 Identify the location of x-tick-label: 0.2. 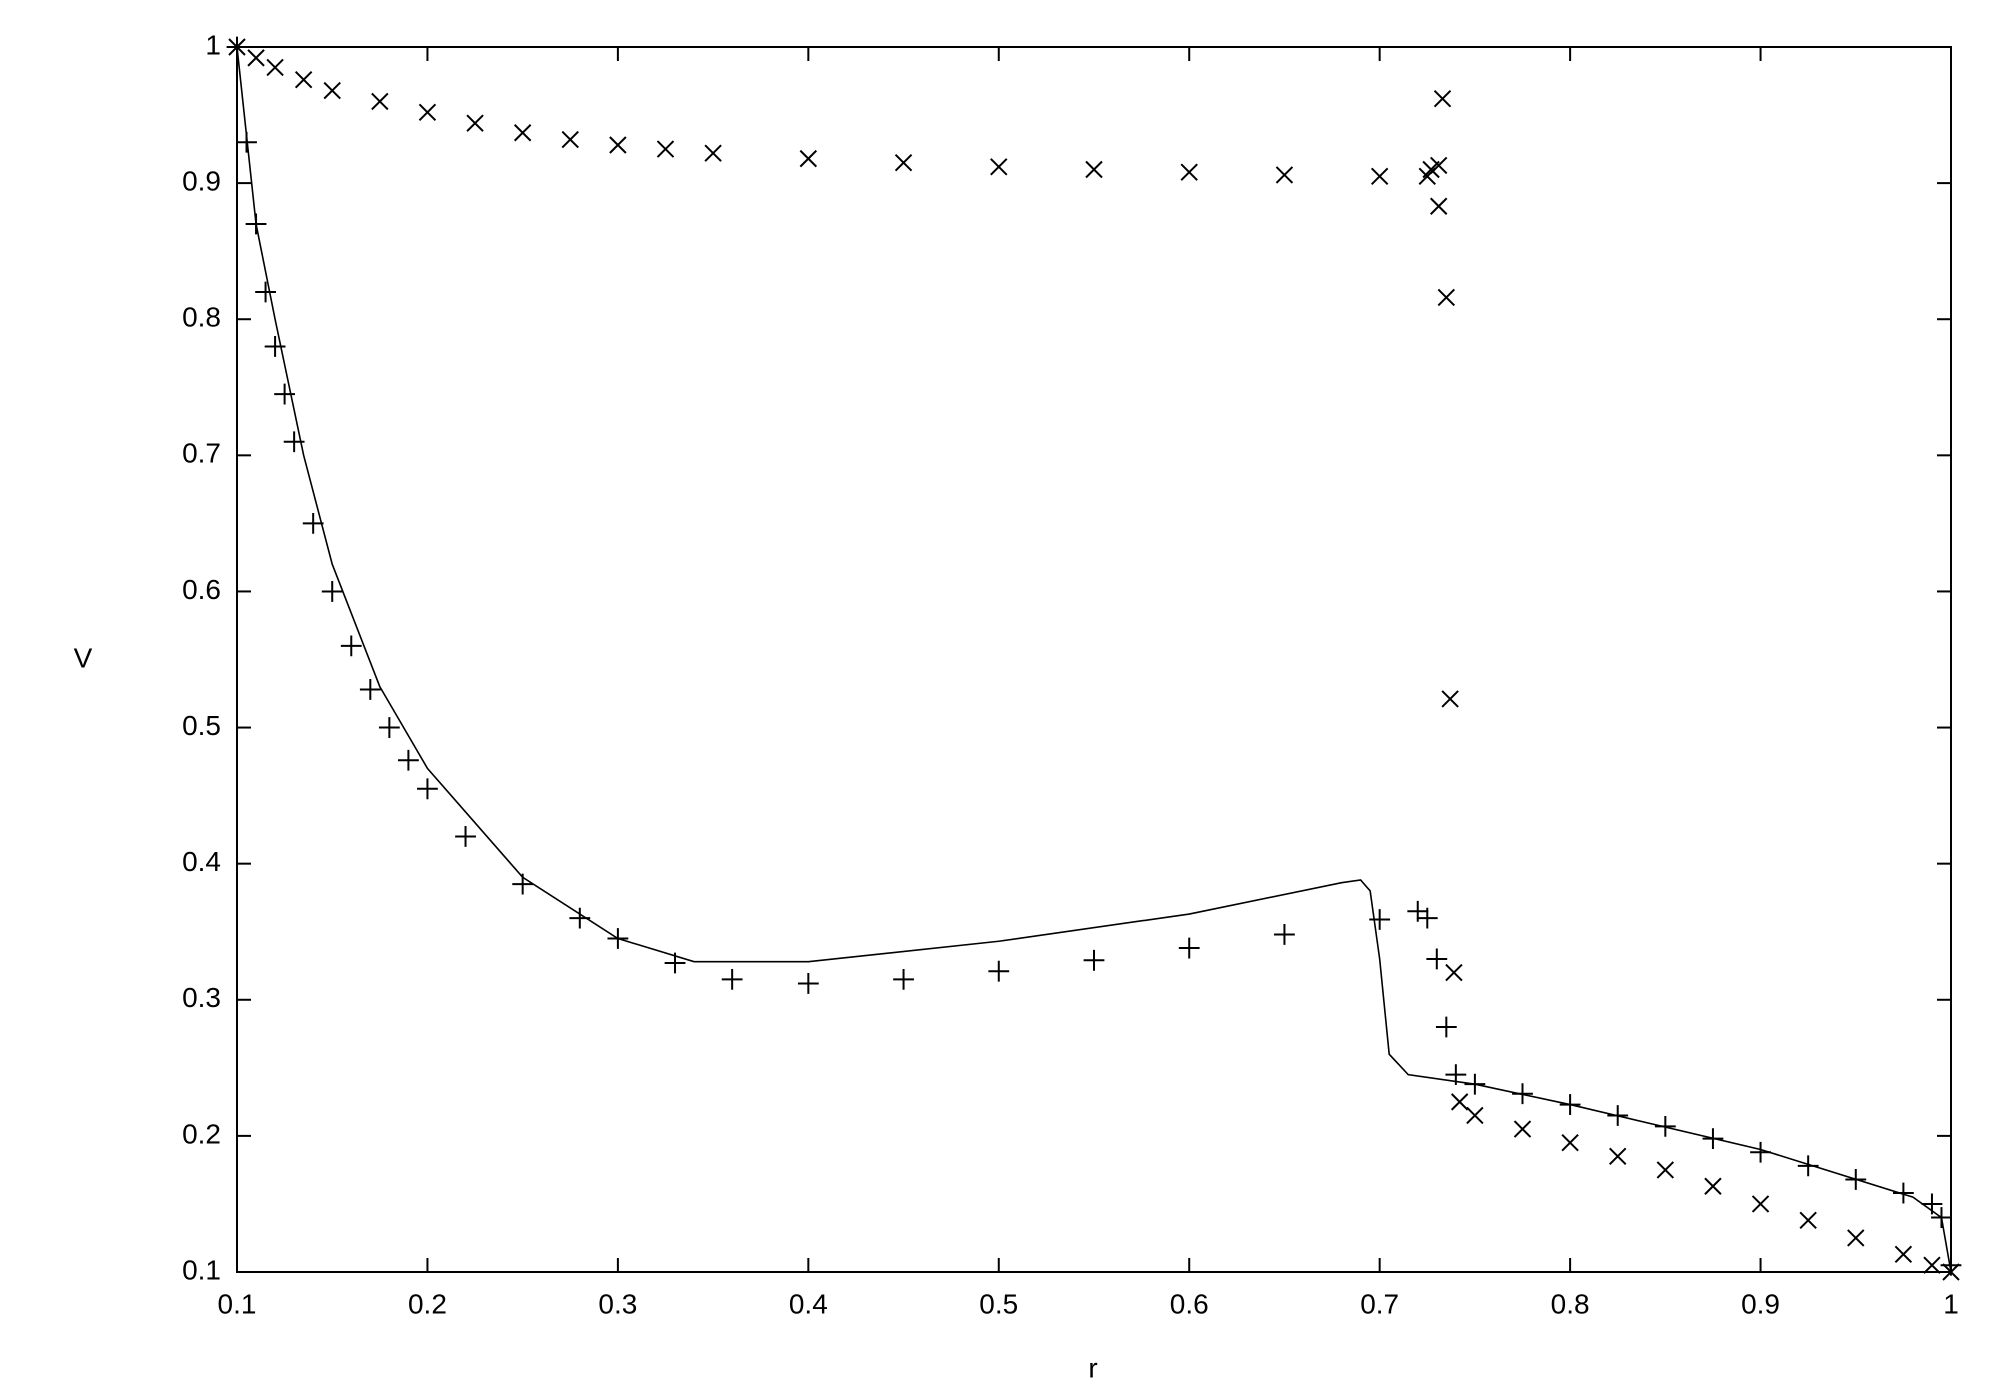
(427, 1303).